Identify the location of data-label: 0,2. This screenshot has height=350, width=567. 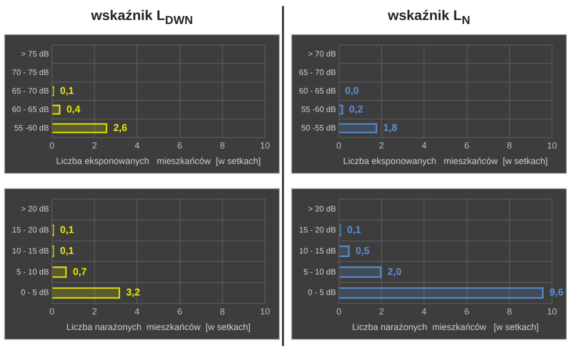
(356, 110).